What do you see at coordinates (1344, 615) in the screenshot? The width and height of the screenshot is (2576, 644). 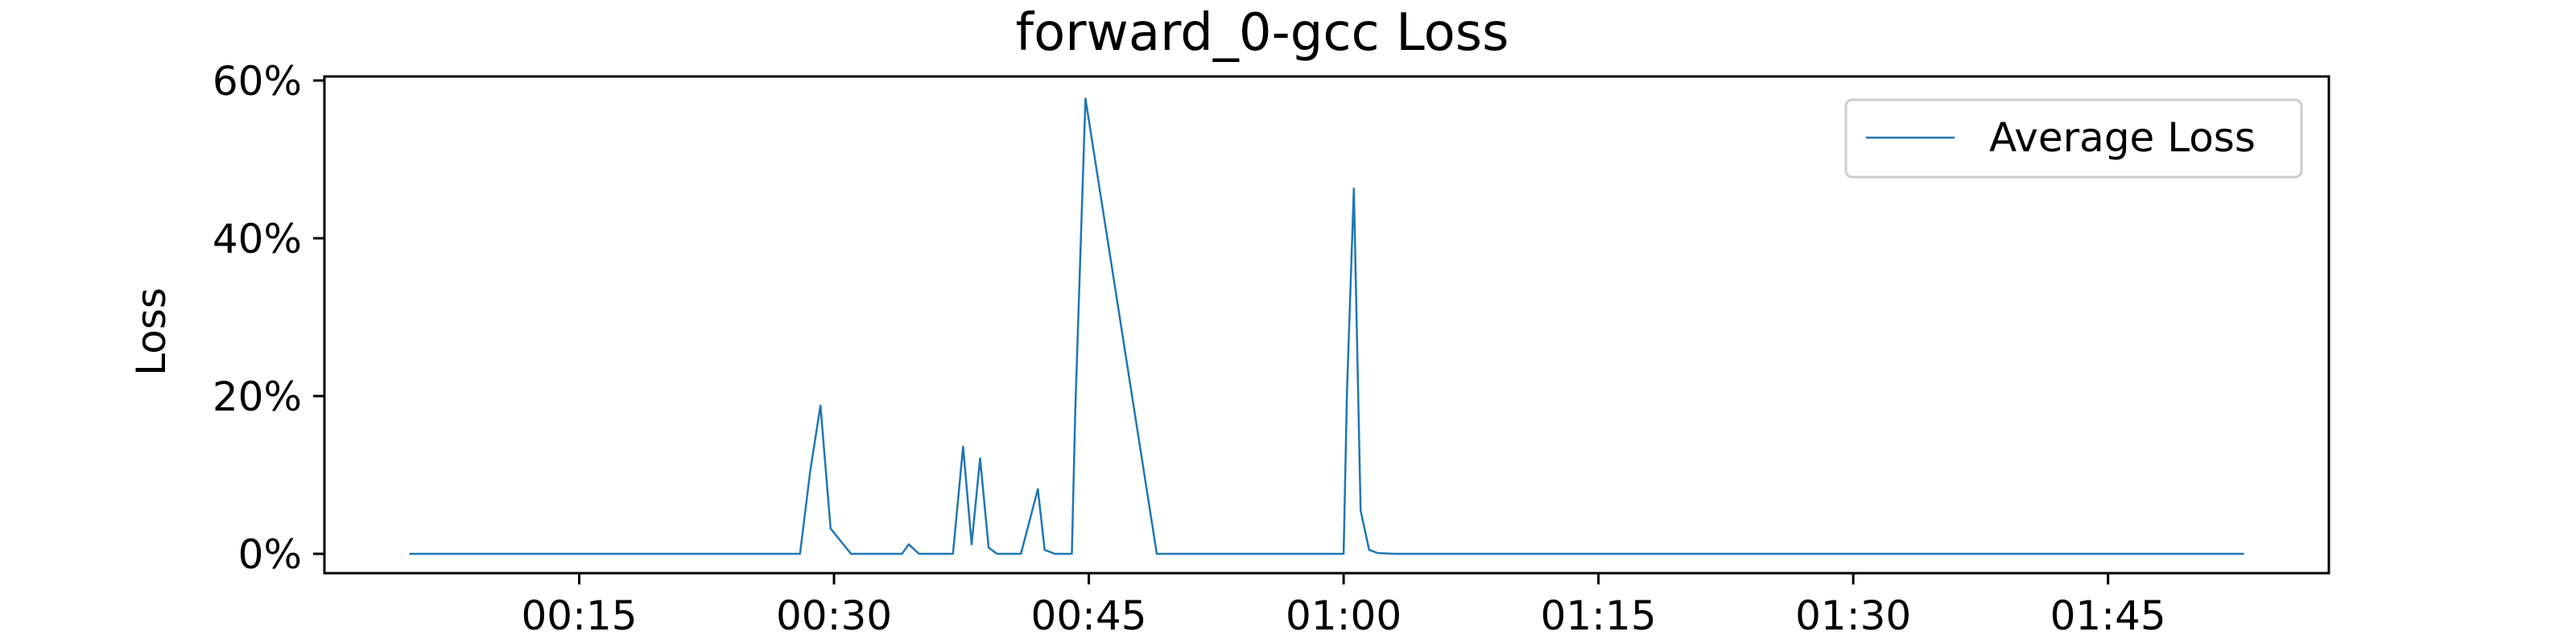 I see `x-tick-label: 01:00` at bounding box center [1344, 615].